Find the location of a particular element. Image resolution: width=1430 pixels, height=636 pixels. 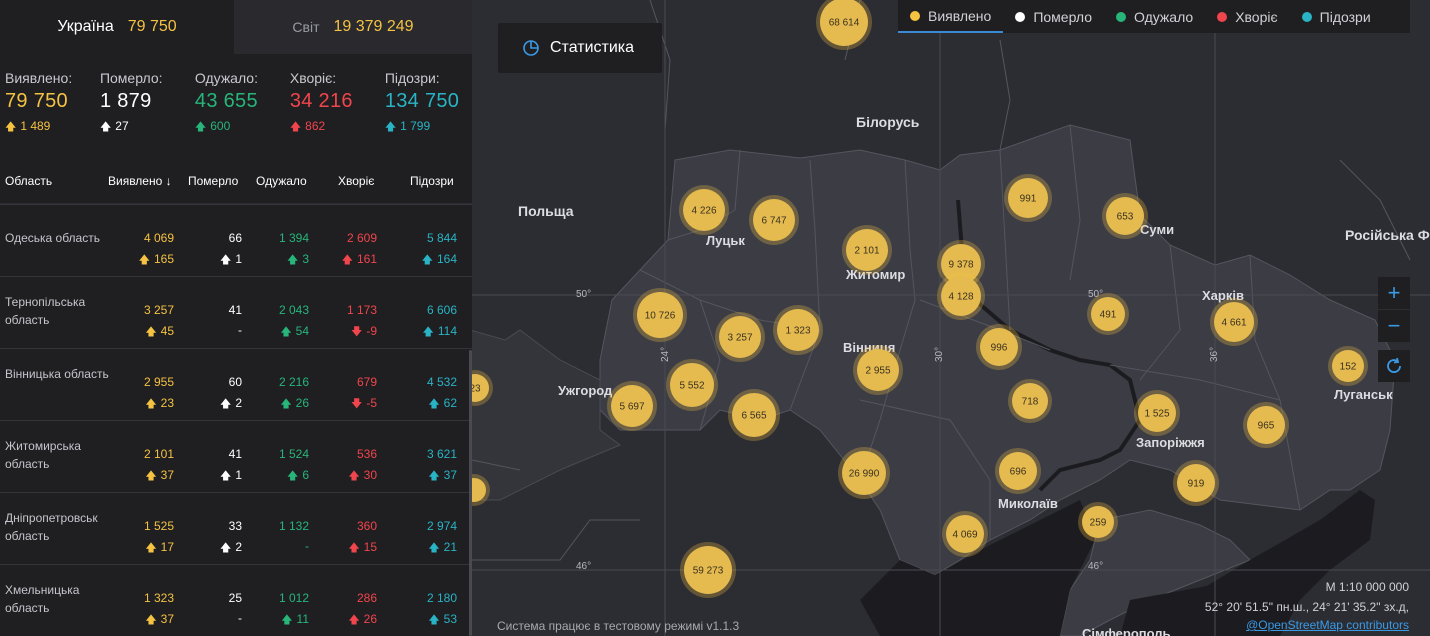

cluster-marker: 653 is located at coordinates (1125, 216).